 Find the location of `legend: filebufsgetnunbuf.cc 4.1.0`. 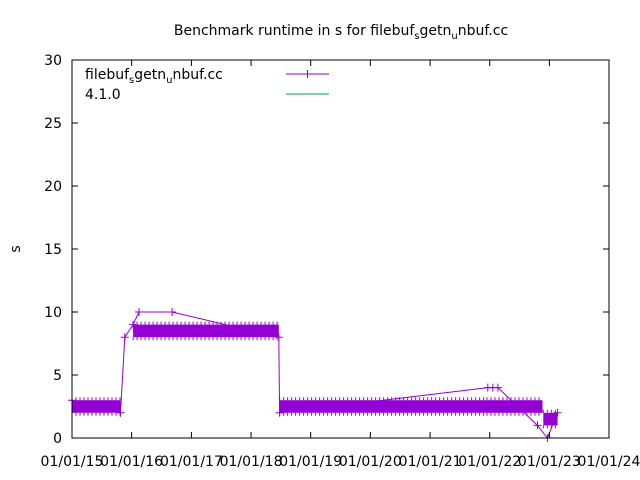

legend: filebufsgetnunbuf.cc 4.1.0 is located at coordinates (207, 85).